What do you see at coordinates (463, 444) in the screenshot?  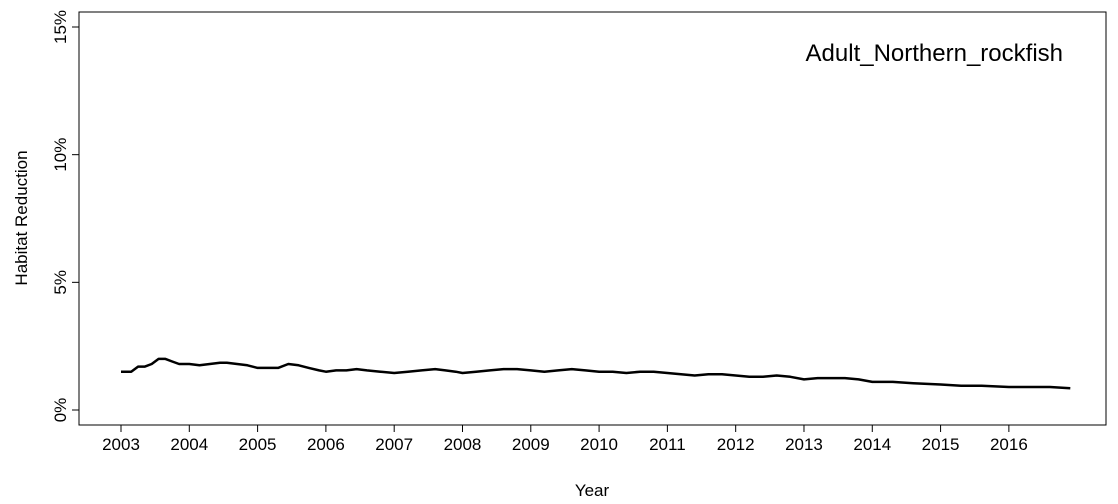 I see `x-tick-label: 2008` at bounding box center [463, 444].